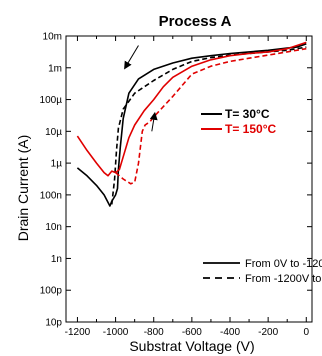  I want to click on y-tick-label: 10n, so click(53, 227).